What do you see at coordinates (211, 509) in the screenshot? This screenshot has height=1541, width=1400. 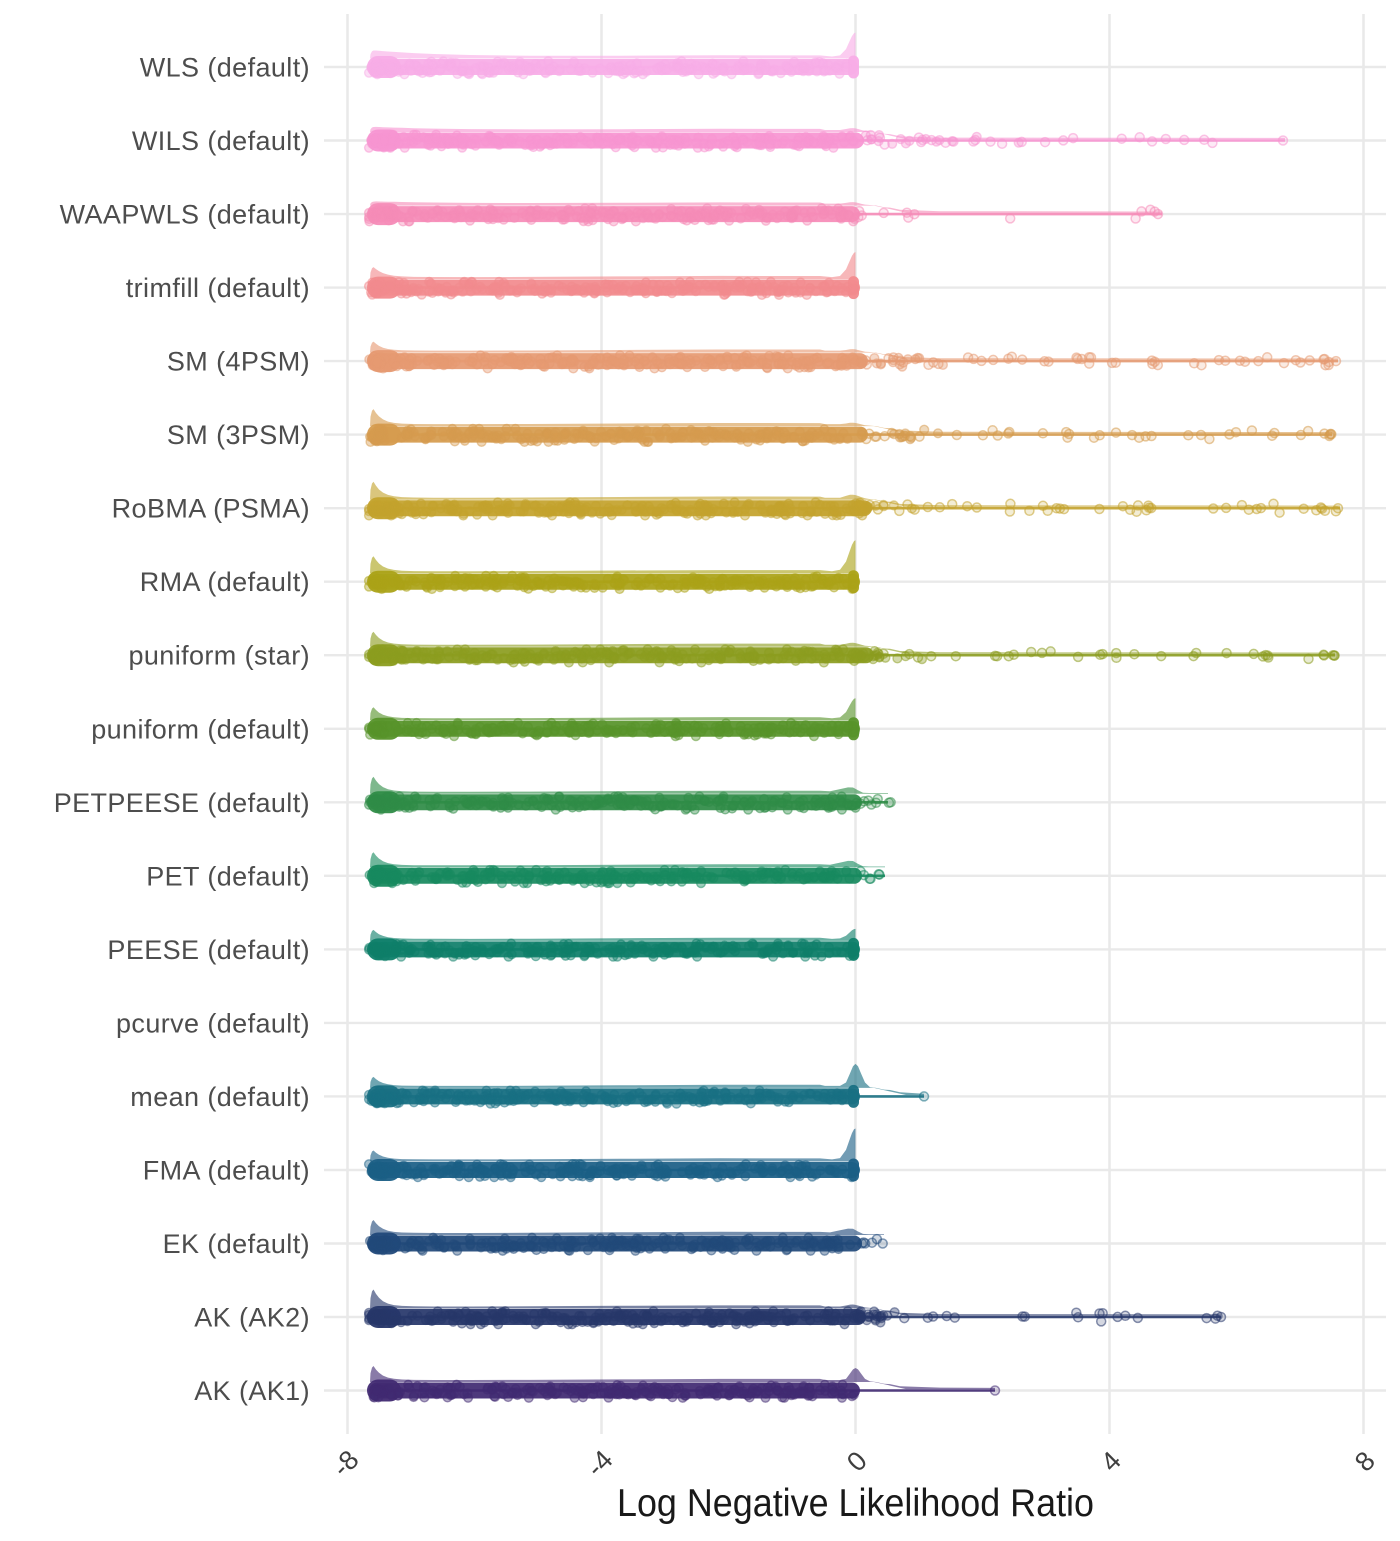 I see `svg-text: RoBMA (PSMA)` at bounding box center [211, 509].